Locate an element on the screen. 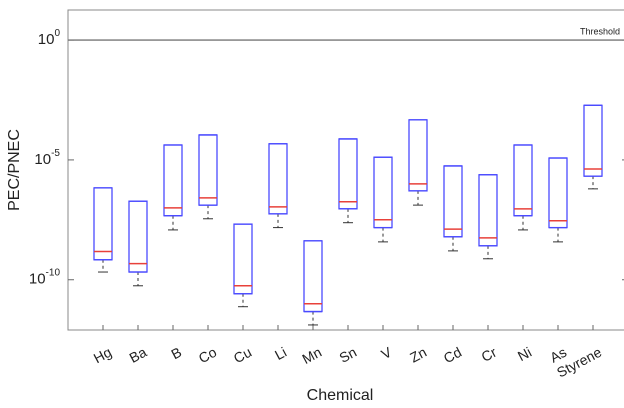  x-tick-label: Sn is located at coordinates (348, 355).